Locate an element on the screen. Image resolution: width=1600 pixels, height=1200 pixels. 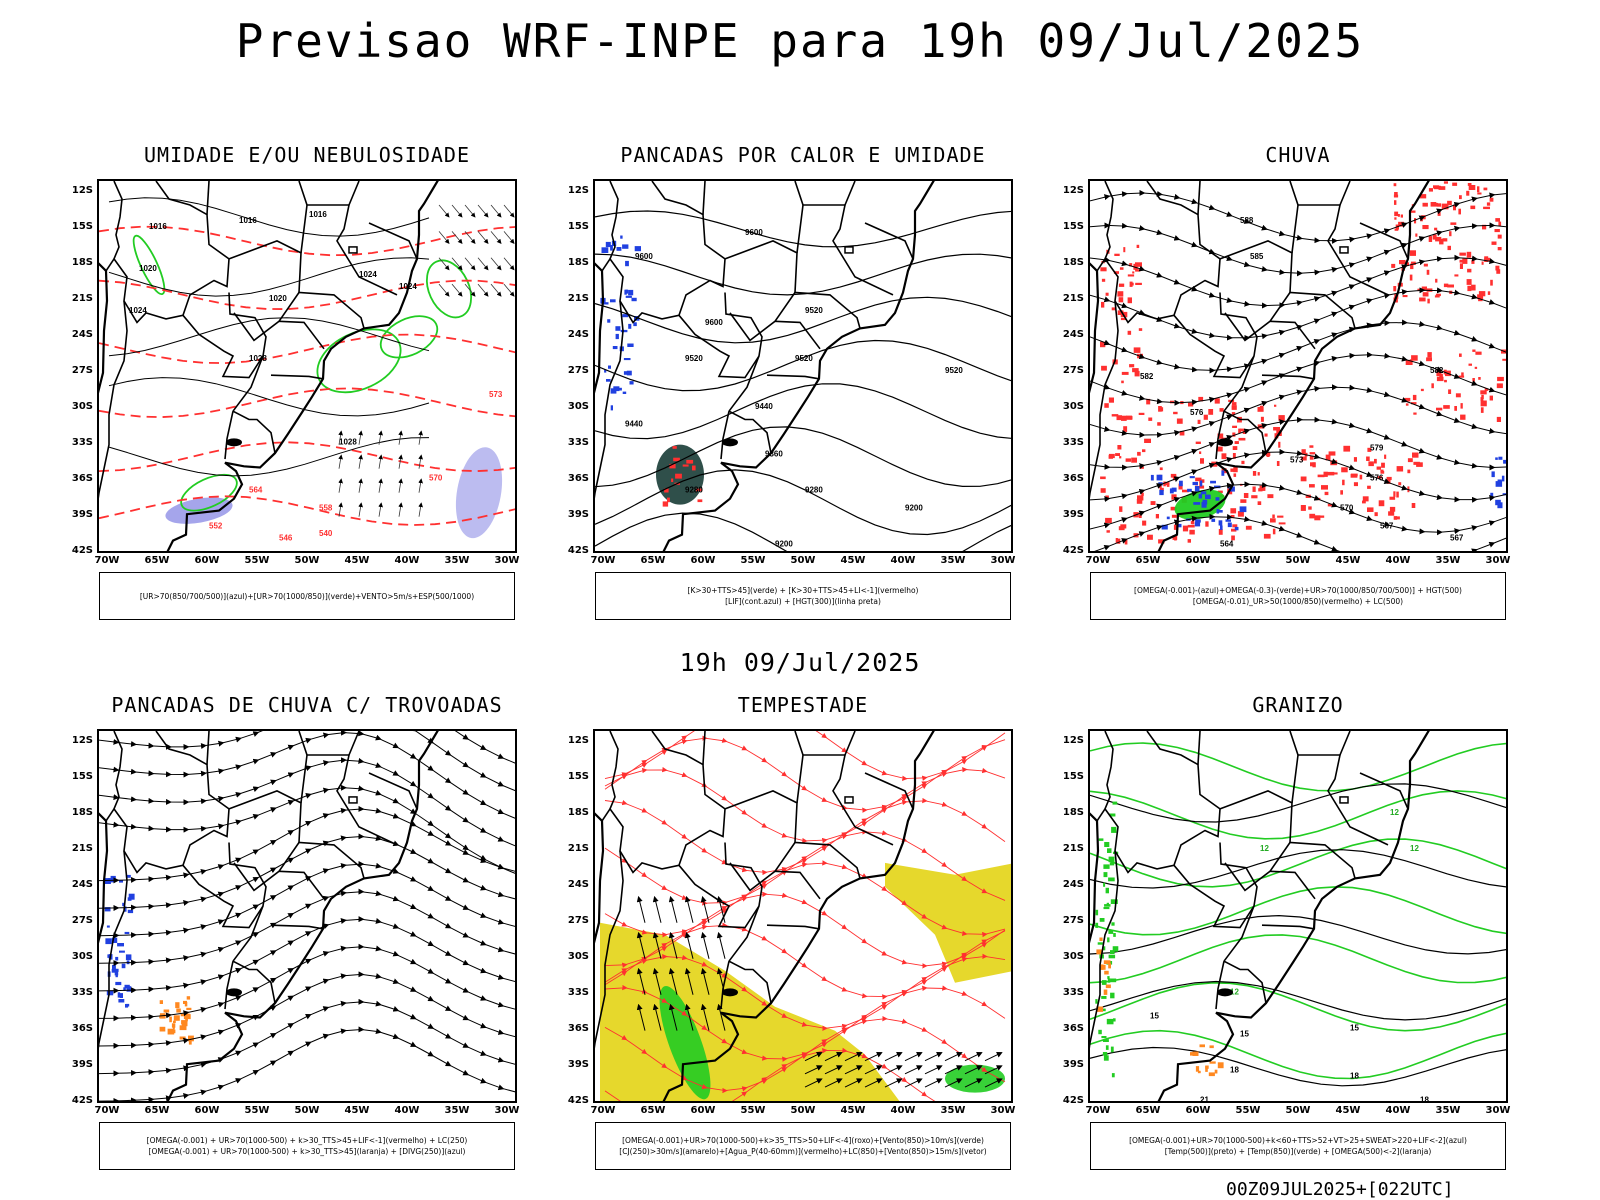
map-canvas is located at coordinates (307, 916).